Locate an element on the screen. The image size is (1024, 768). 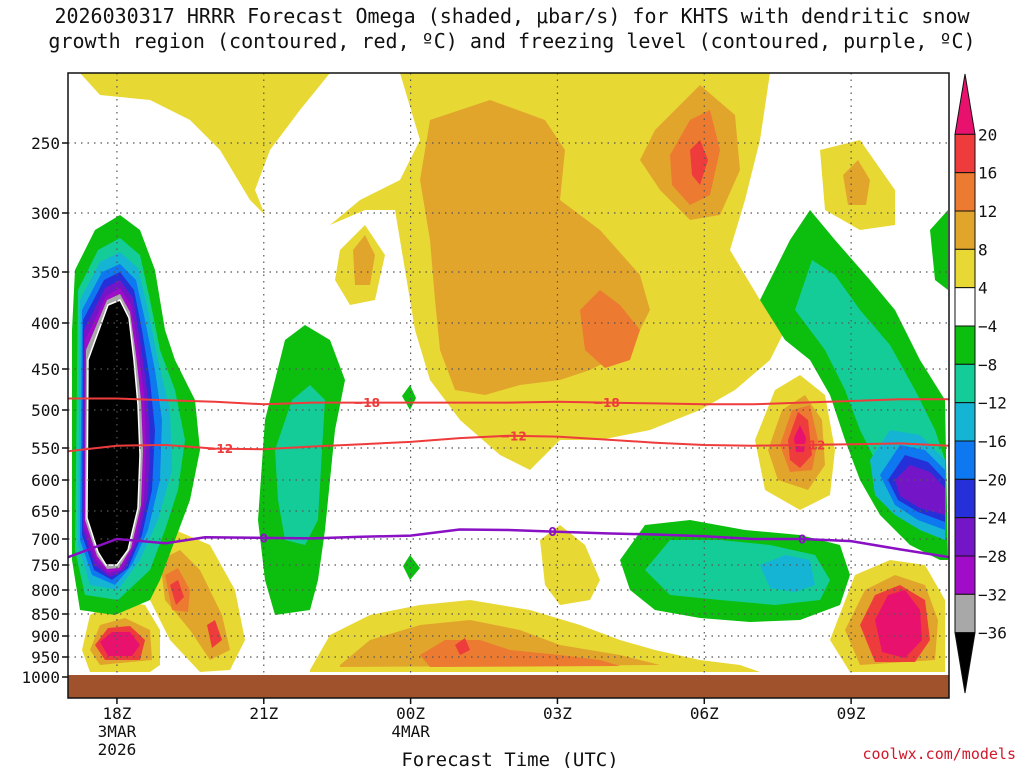
y-tick-label-450: 450 is located at coordinates (45, 369).